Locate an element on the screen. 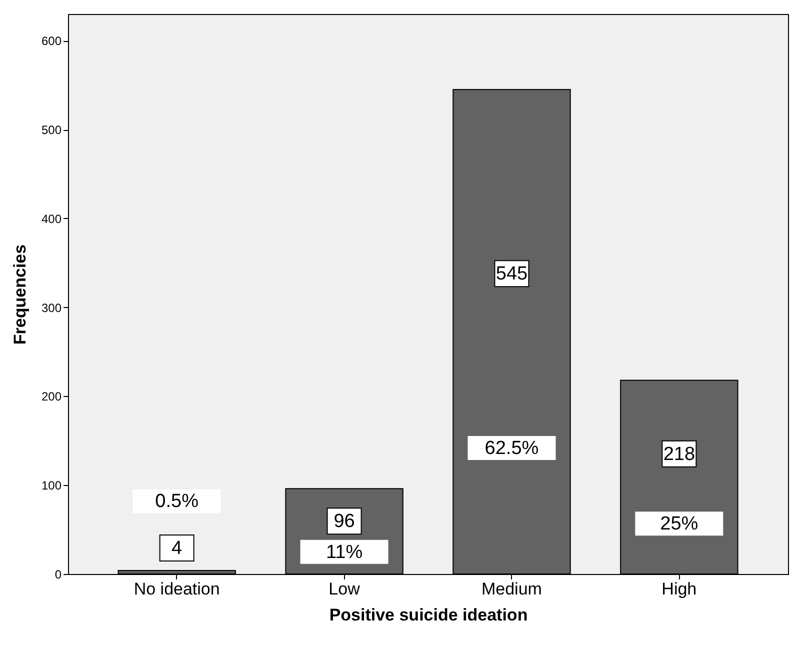  x-axis-title: Positive suicide ideation is located at coordinates (428, 615).